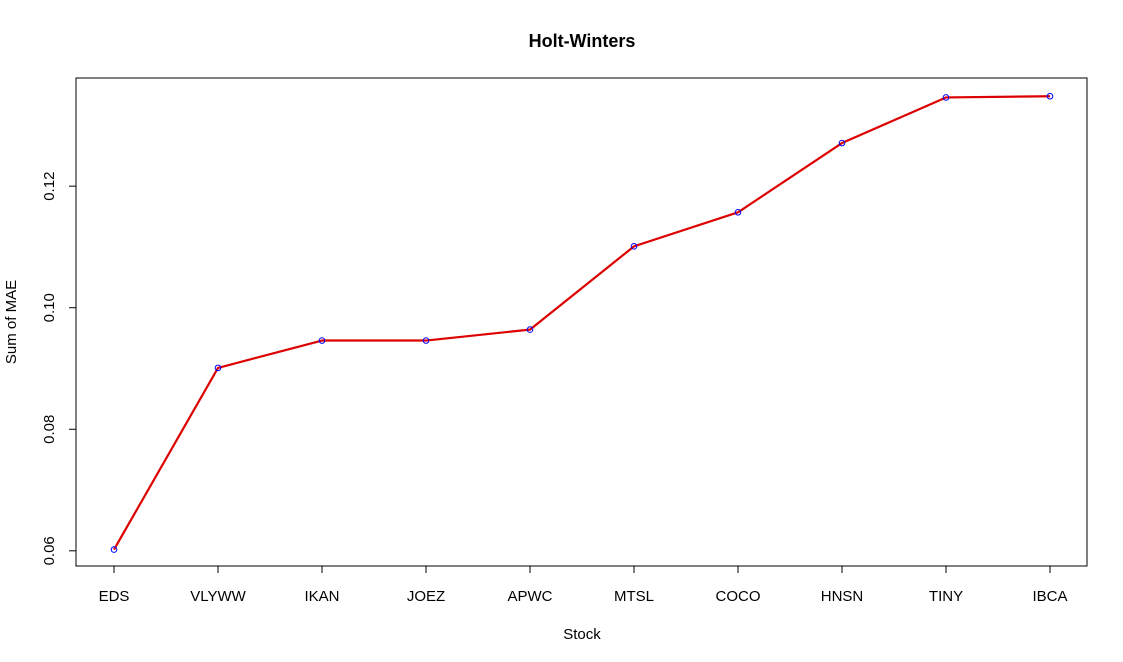  Describe the element at coordinates (426, 596) in the screenshot. I see `x-tick-label: JOEZ` at that location.